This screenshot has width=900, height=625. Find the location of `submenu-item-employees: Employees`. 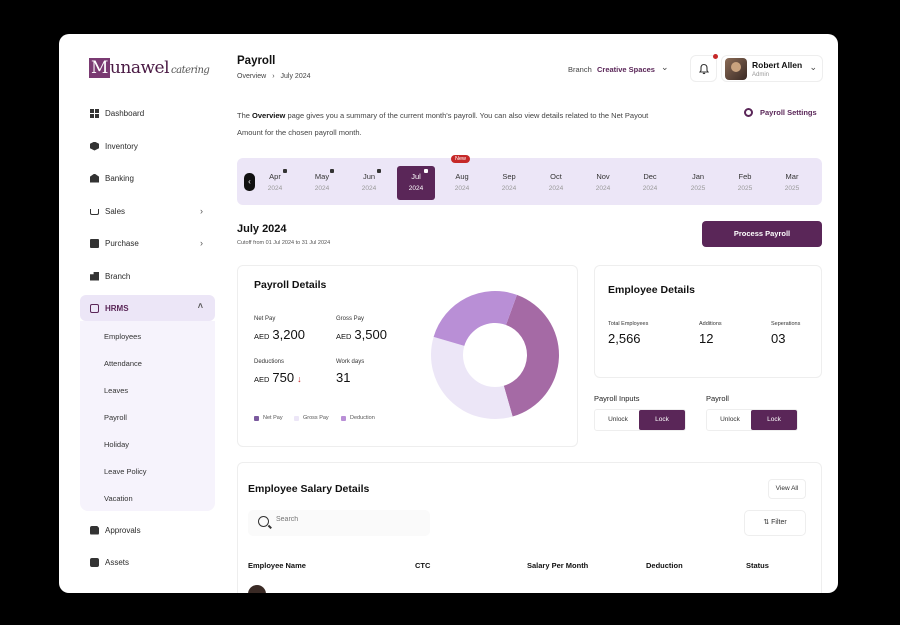

submenu-item-employees: Employees is located at coordinates (123, 336).